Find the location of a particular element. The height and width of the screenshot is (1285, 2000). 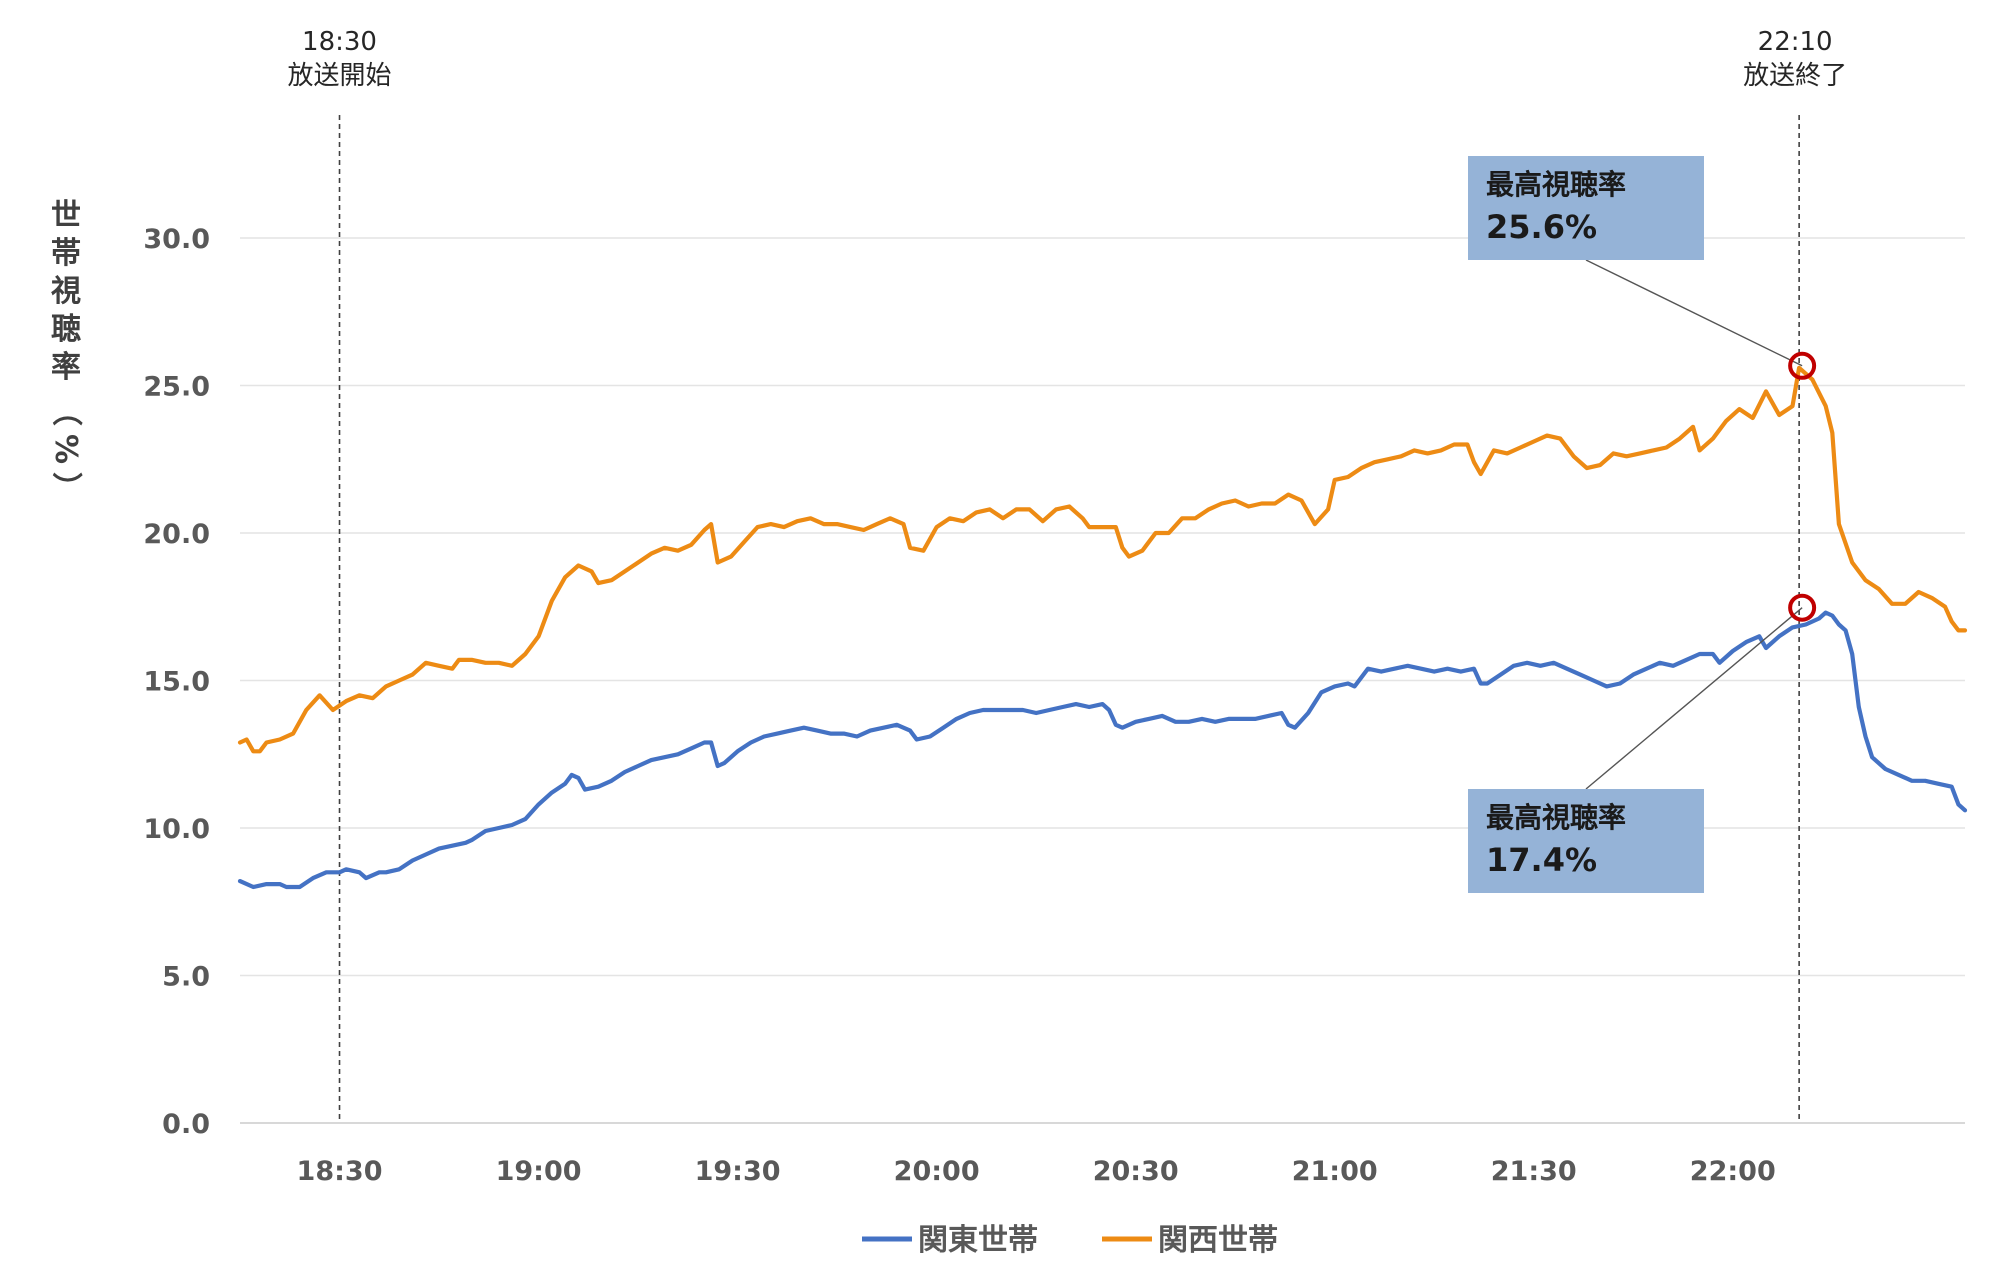

y-axis-label-char: （ is located at coordinates (65, 411).